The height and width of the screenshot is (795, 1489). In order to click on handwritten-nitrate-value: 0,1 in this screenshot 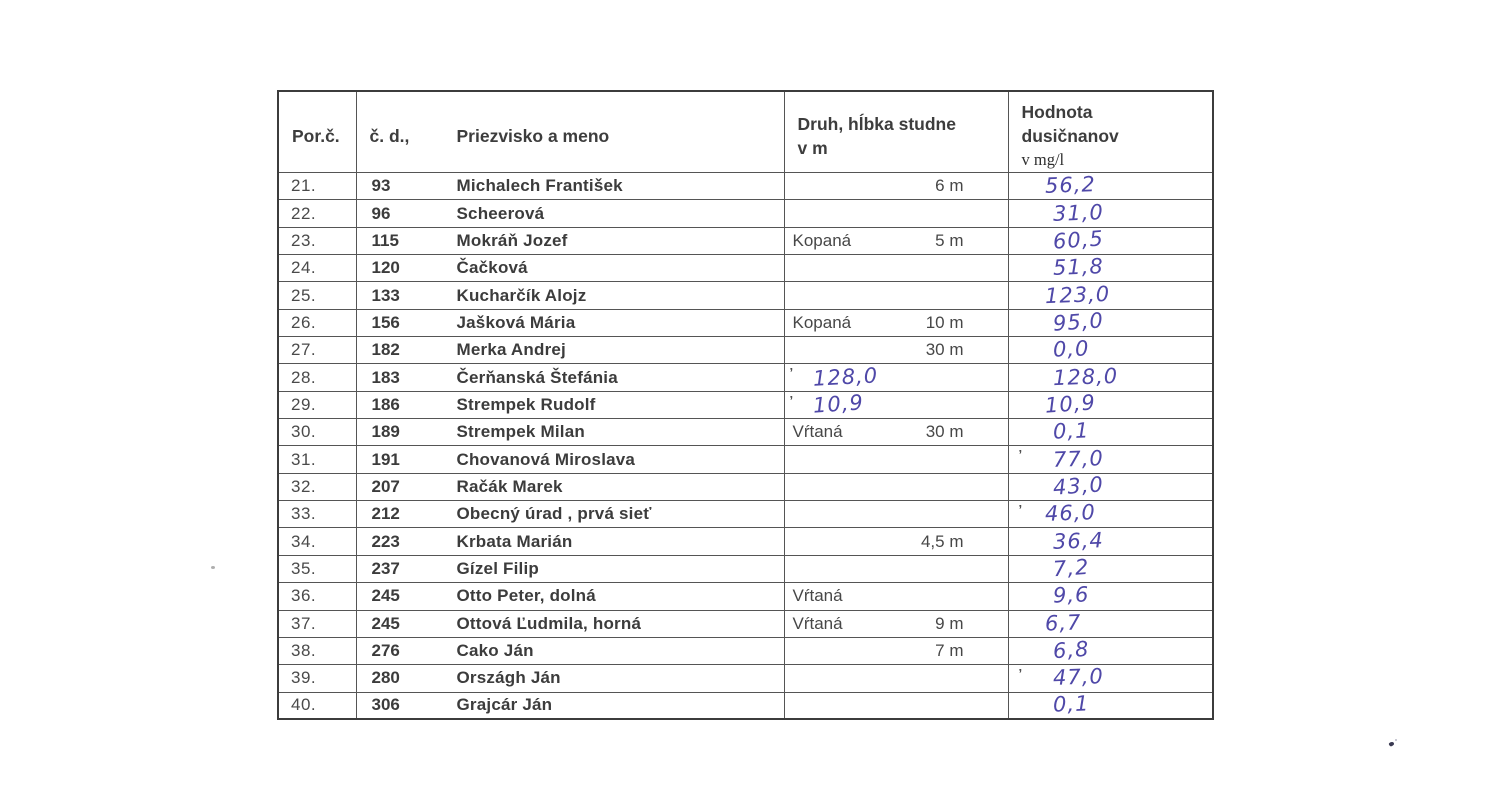, I will do `click(1071, 431)`.